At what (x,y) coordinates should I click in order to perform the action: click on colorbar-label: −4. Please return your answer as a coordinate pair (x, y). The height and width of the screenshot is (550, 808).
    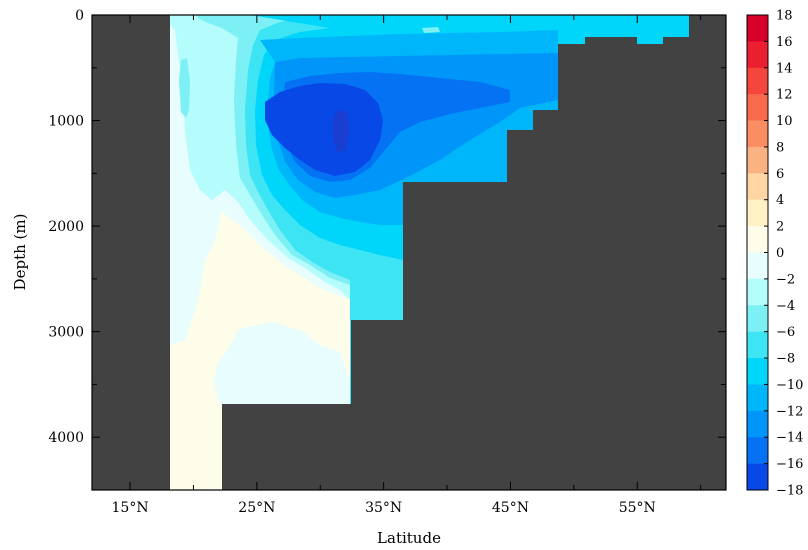
    Looking at the image, I should click on (785, 306).